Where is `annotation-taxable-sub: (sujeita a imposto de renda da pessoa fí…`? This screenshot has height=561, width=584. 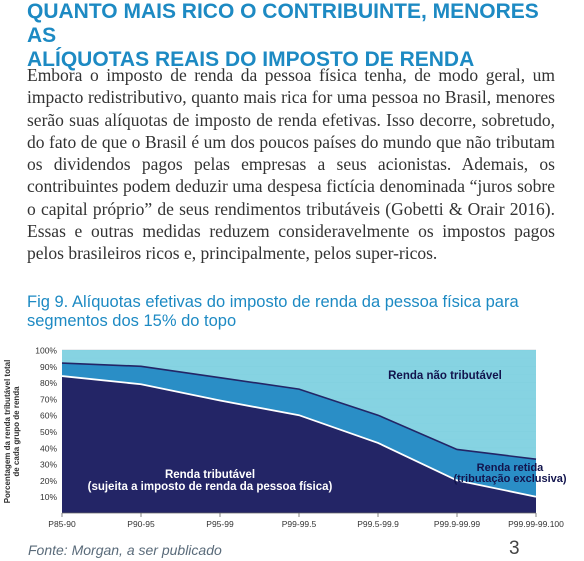 annotation-taxable-sub: (sujeita a imposto de renda da pessoa fí… is located at coordinates (210, 487).